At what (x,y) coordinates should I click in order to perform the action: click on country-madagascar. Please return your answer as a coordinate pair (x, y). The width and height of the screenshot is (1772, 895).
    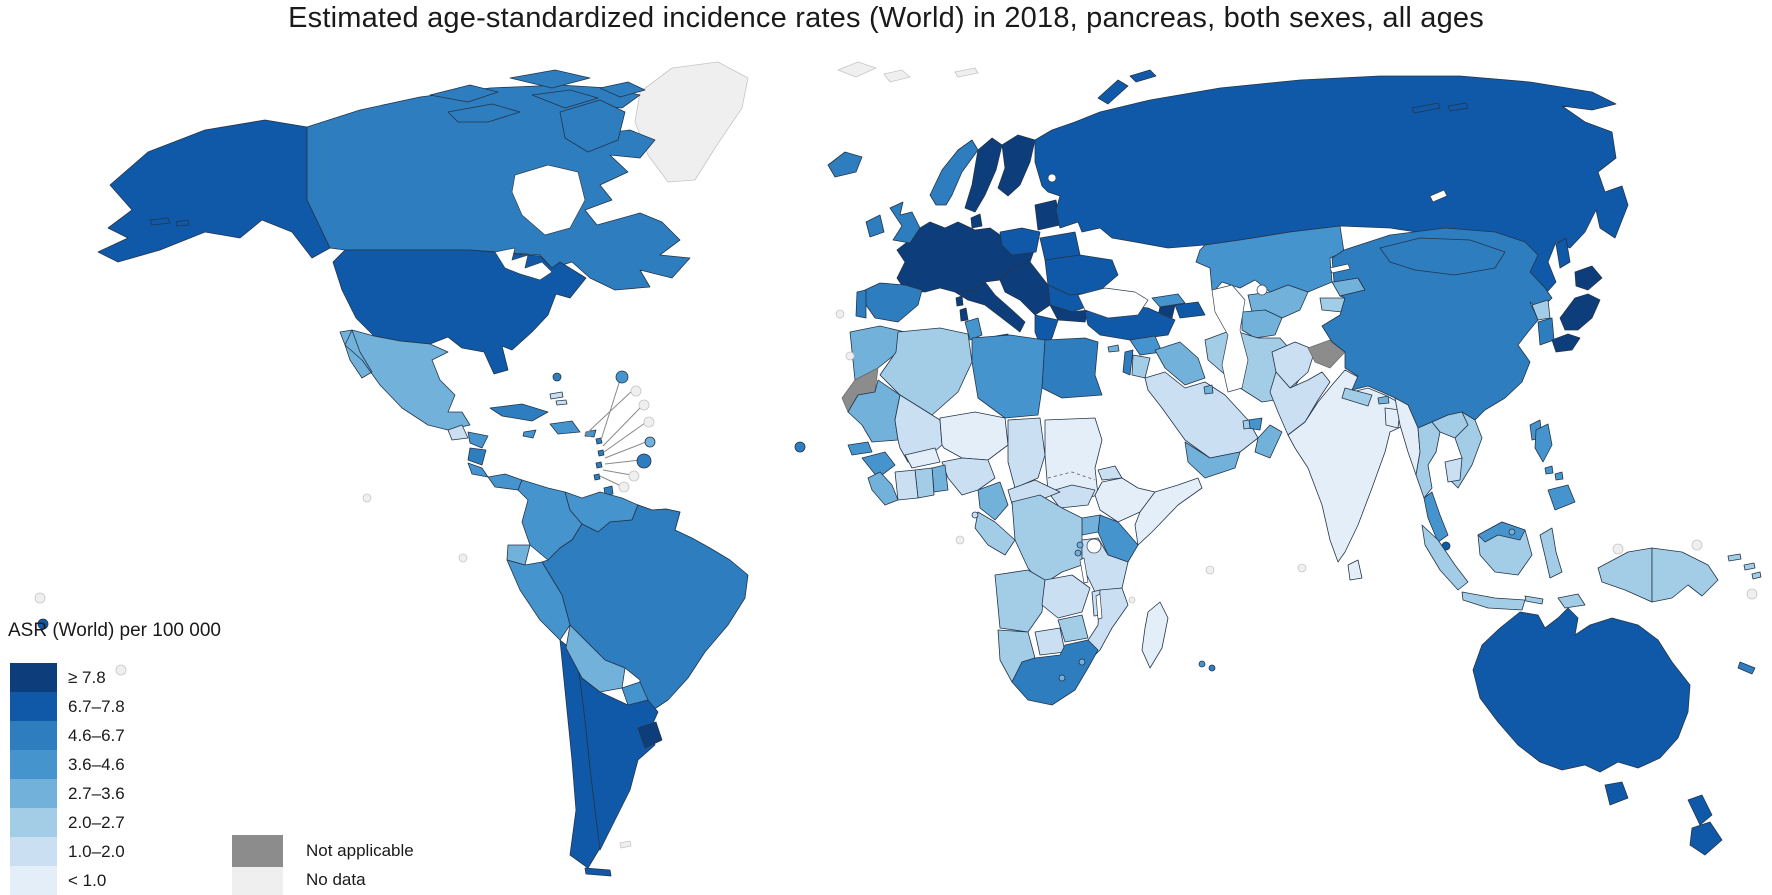
    Looking at the image, I should click on (1155, 635).